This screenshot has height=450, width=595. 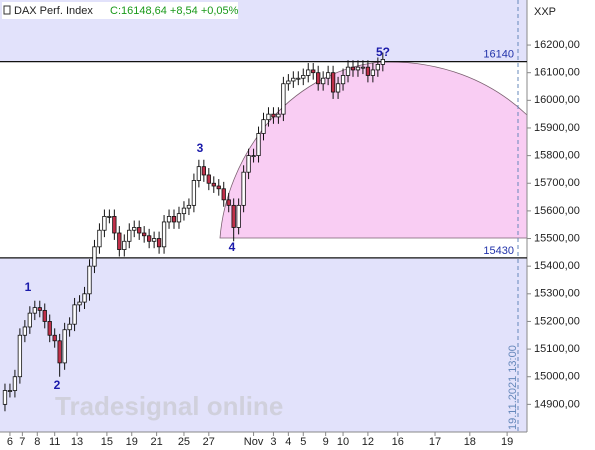 I want to click on x-tick-label: 7, so click(x=22, y=442).